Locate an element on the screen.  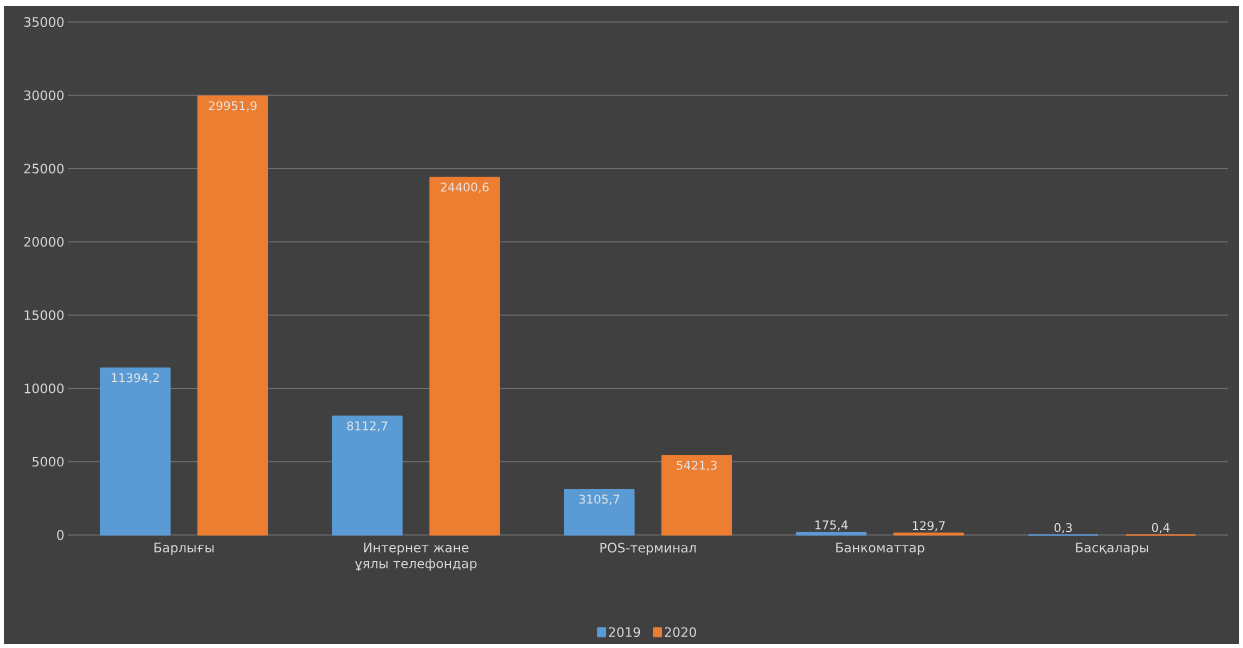
legend-label: 2020 is located at coordinates (680, 632).